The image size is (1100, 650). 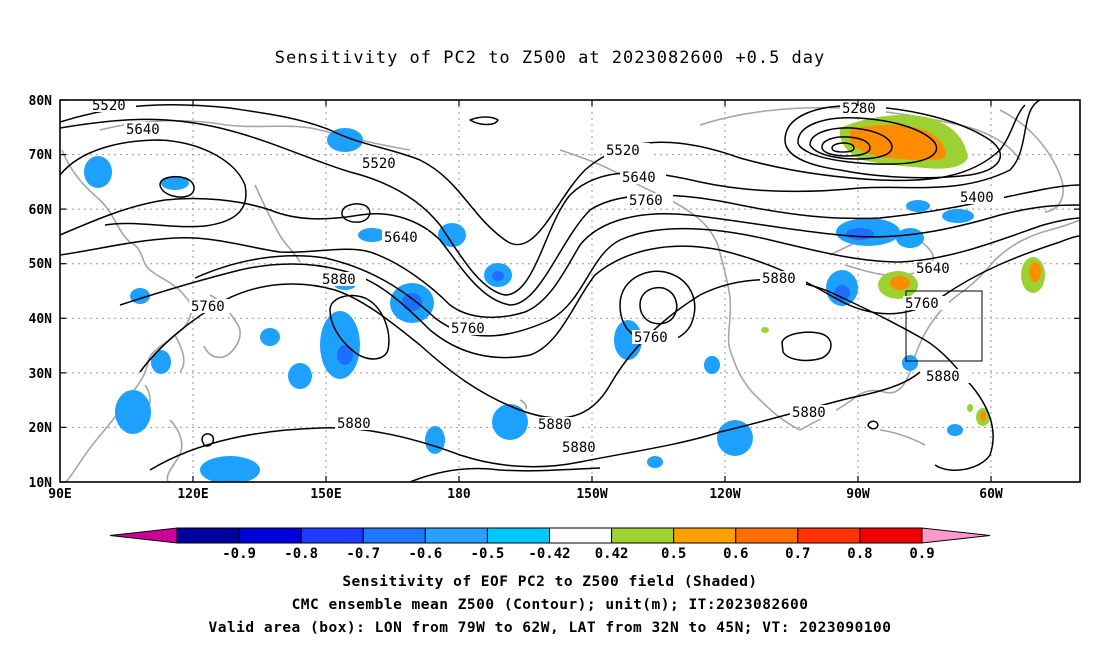 I want to click on latitude-labels: 80N 70N 60N 50N 40N 30N 20N 10N, so click(x=41, y=292).